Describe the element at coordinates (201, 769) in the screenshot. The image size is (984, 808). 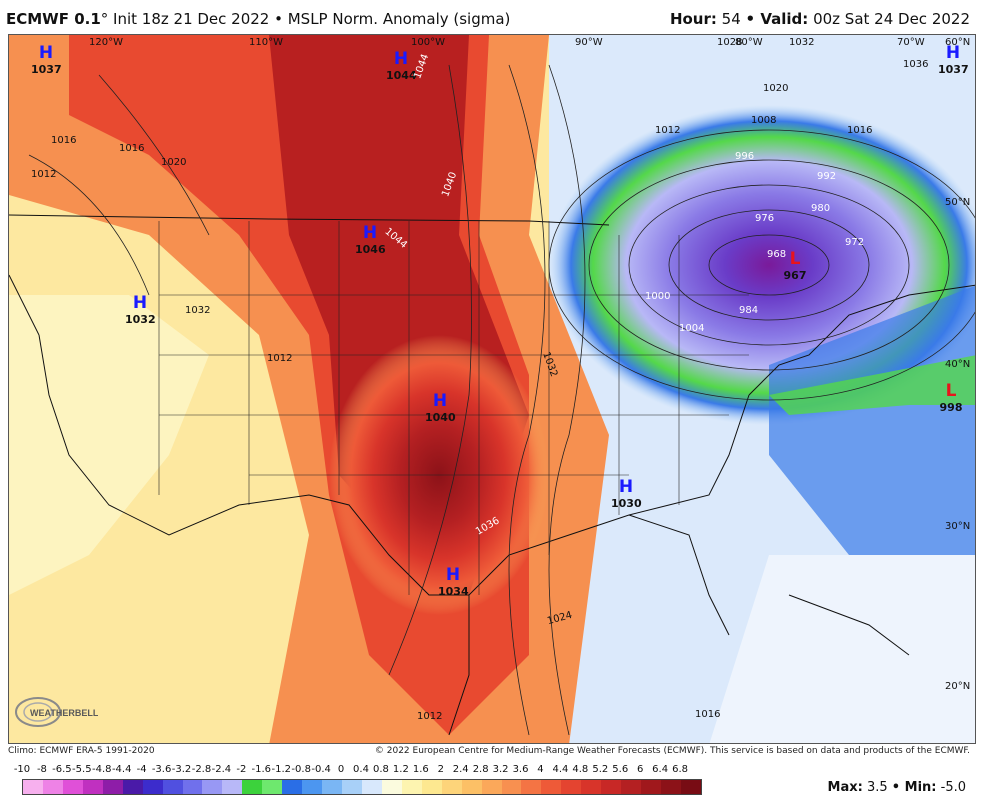
I see `legend-label: -2.8` at that location.